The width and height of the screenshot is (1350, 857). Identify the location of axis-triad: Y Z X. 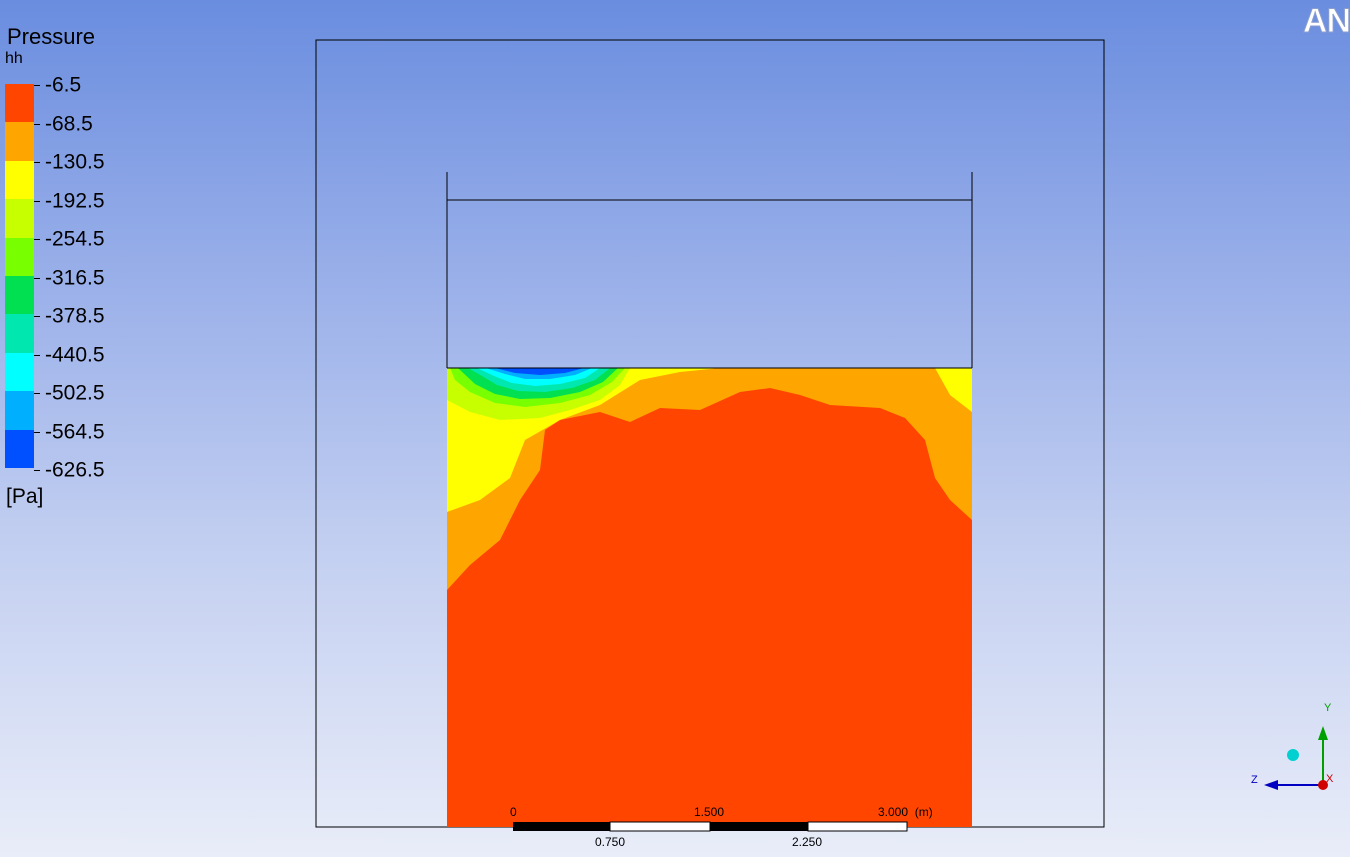
(1292, 746).